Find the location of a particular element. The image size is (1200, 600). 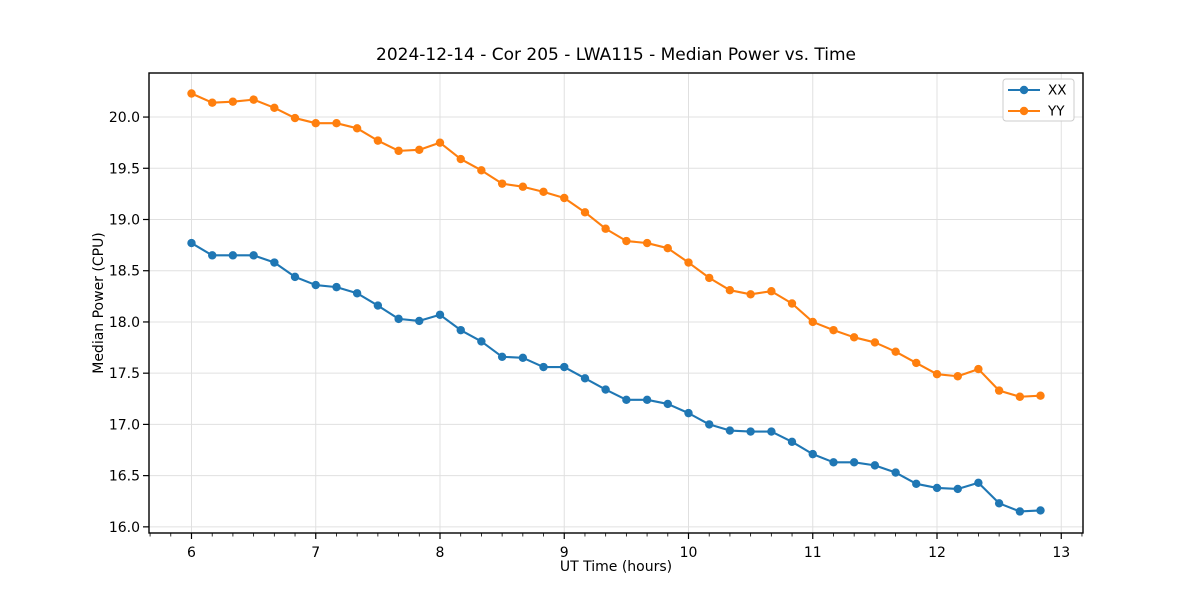

x-tick-label: 7 is located at coordinates (315, 553).